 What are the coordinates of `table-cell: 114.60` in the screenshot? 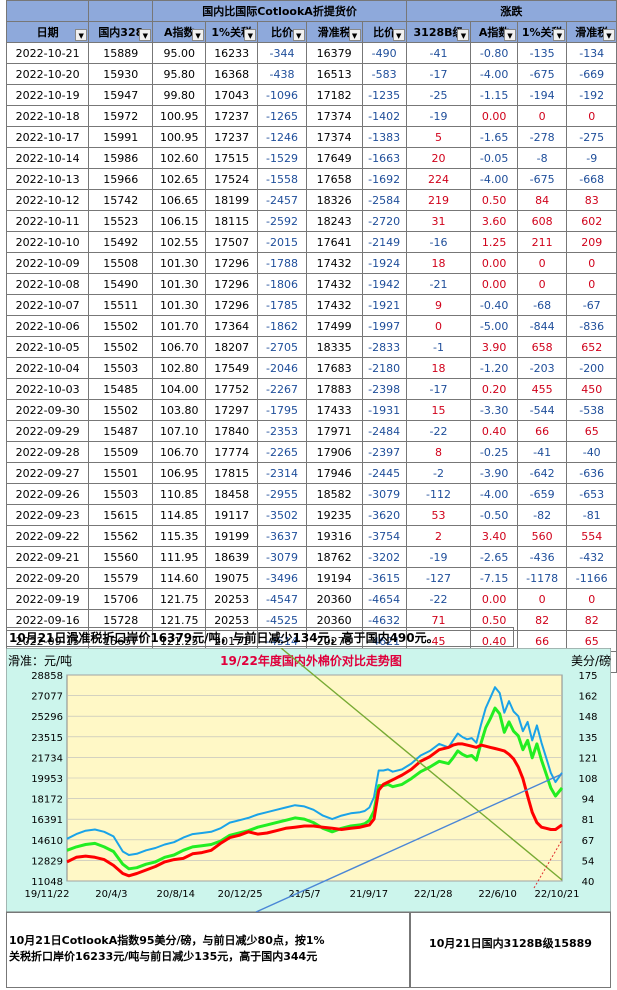 It's located at (179, 578).